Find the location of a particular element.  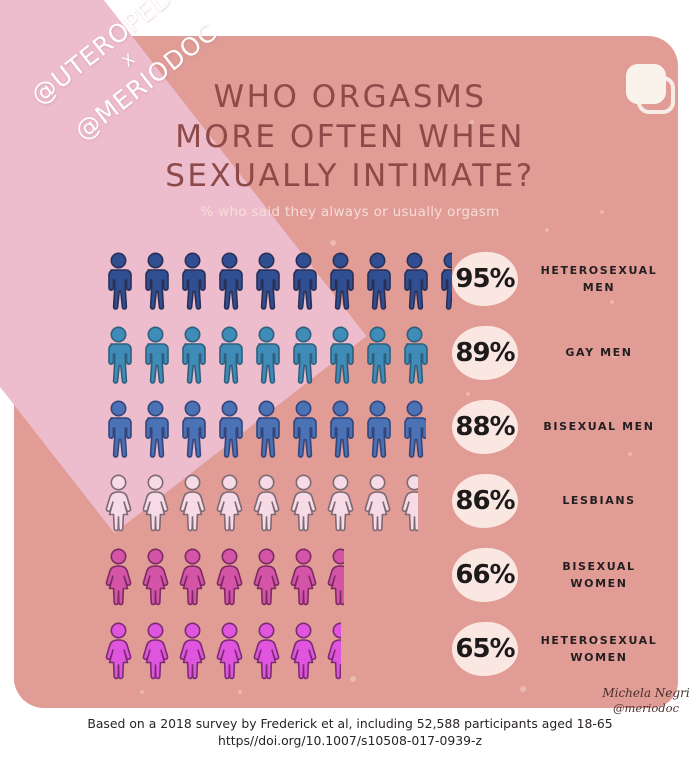

chart-row: 65% HETEROSEXUAL WOMEN is located at coordinates (380, 657).